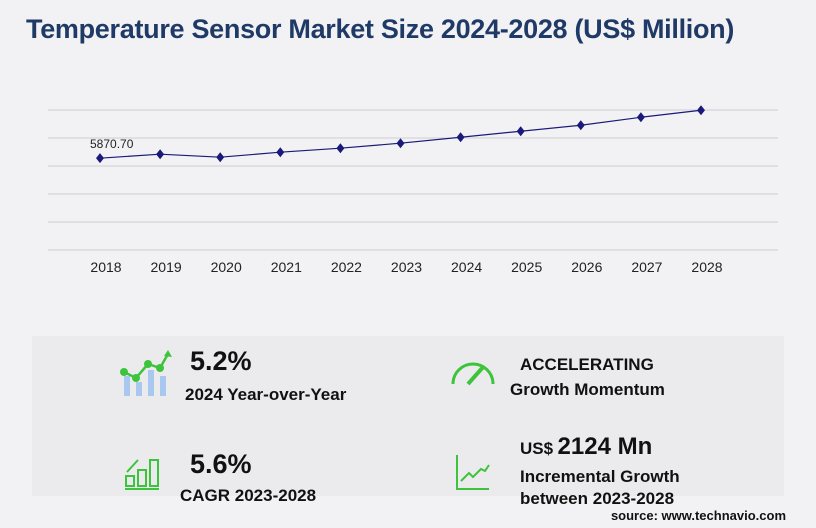  I want to click on x-tick-label: 2019, so click(166, 267).